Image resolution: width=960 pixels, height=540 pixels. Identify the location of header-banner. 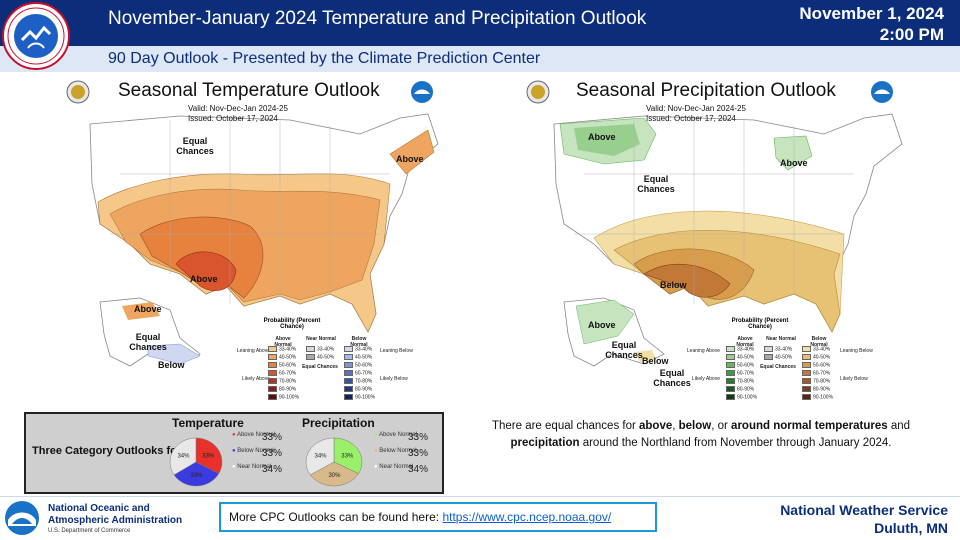
(480, 23).